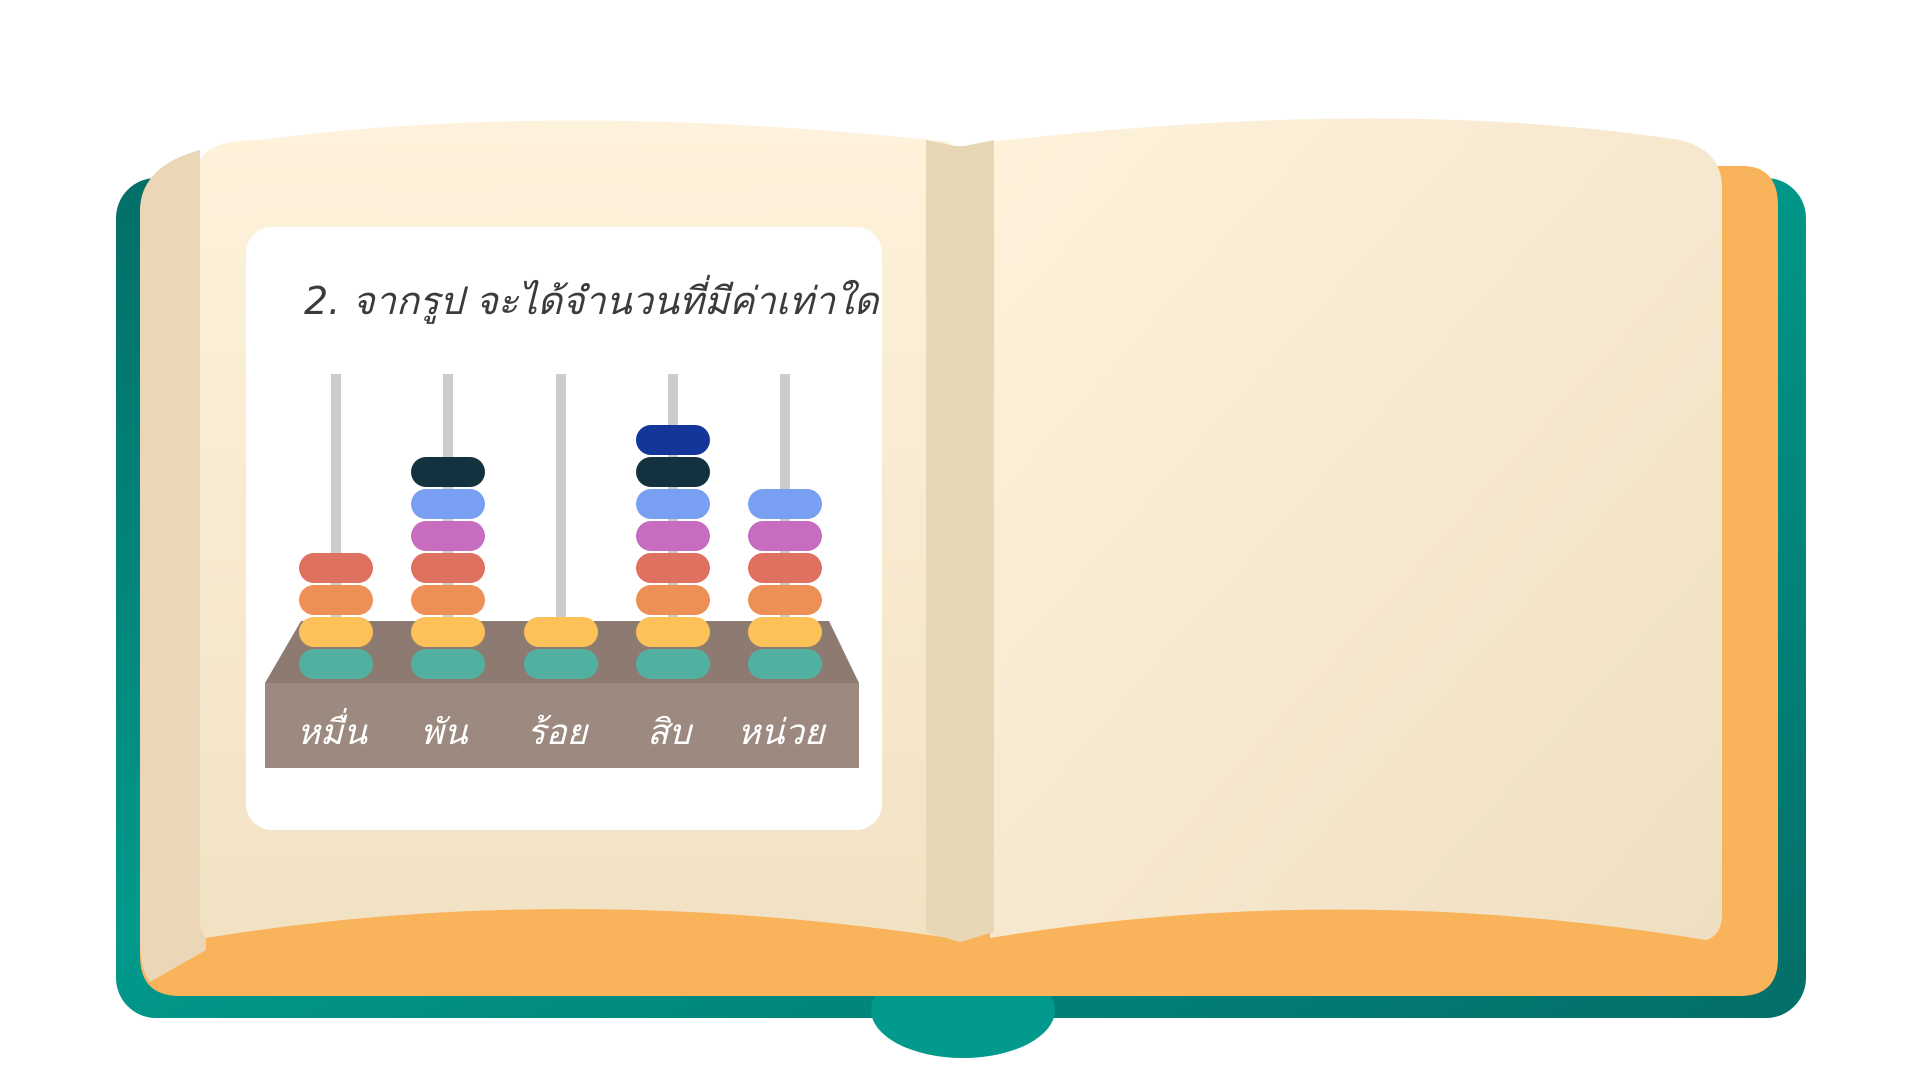 The image size is (1920, 1080). I want to click on abacus-place-labels: หมื่น พัน ร้อย สิบ หน่วย, so click(562, 730).